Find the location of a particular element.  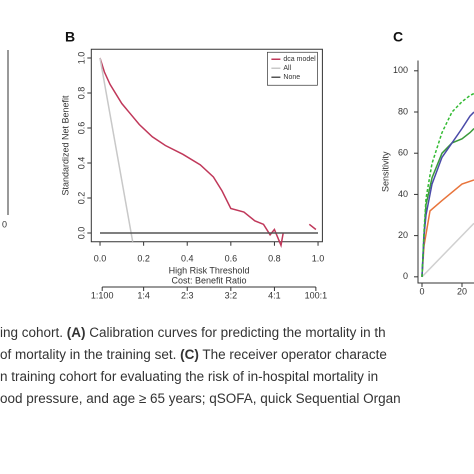

x-tick-label: 0.6 is located at coordinates (231, 258).